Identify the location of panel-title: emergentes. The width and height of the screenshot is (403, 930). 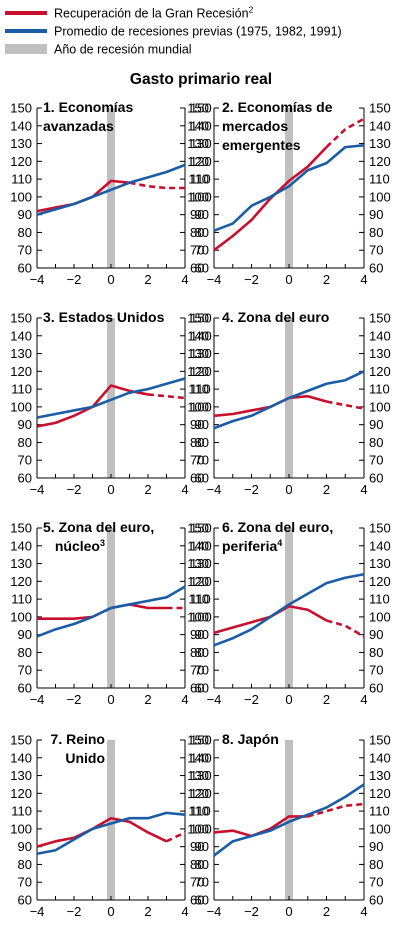
(261, 145).